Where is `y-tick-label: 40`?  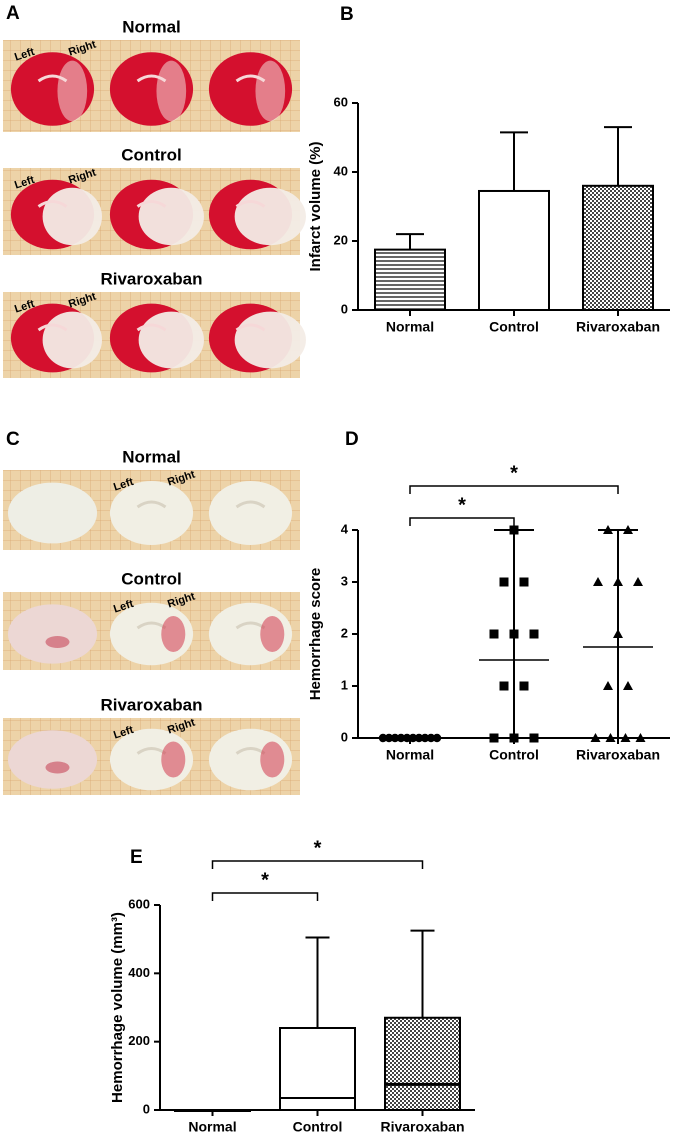
y-tick-label: 40 is located at coordinates (341, 170).